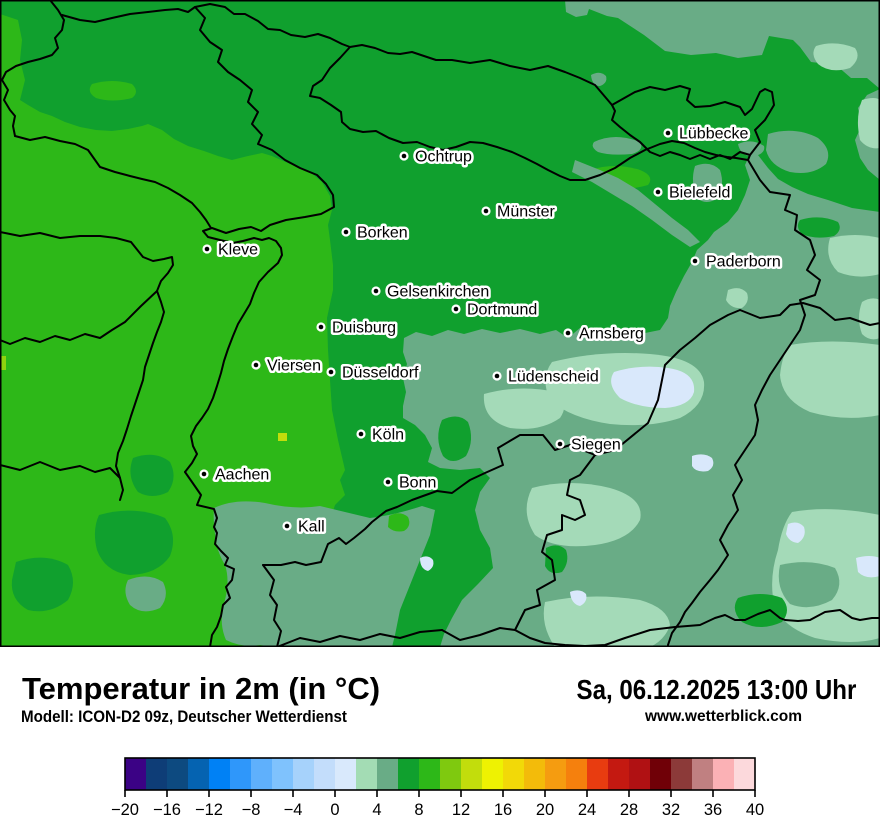 Image resolution: width=880 pixels, height=830 pixels. What do you see at coordinates (417, 483) in the screenshot?
I see `svg-text: Bonn` at bounding box center [417, 483].